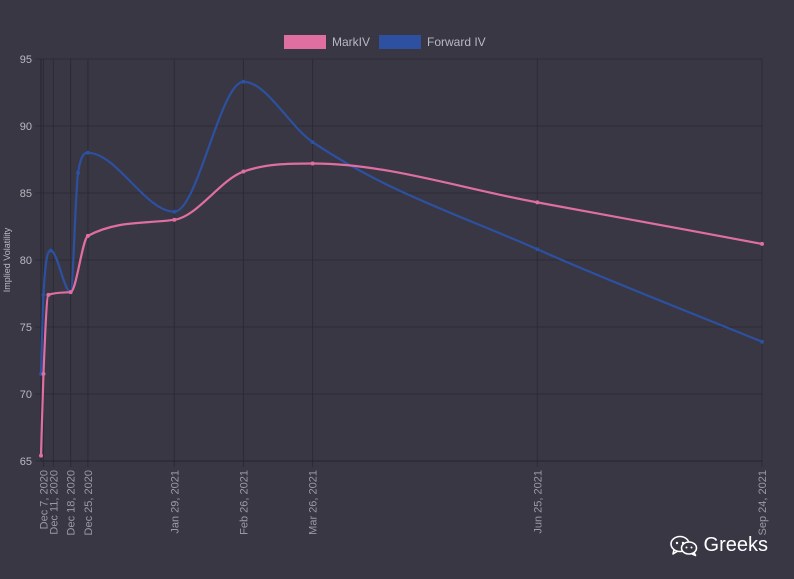 The image size is (794, 579). What do you see at coordinates (683, 545) in the screenshot?
I see `wechat-icon` at bounding box center [683, 545].